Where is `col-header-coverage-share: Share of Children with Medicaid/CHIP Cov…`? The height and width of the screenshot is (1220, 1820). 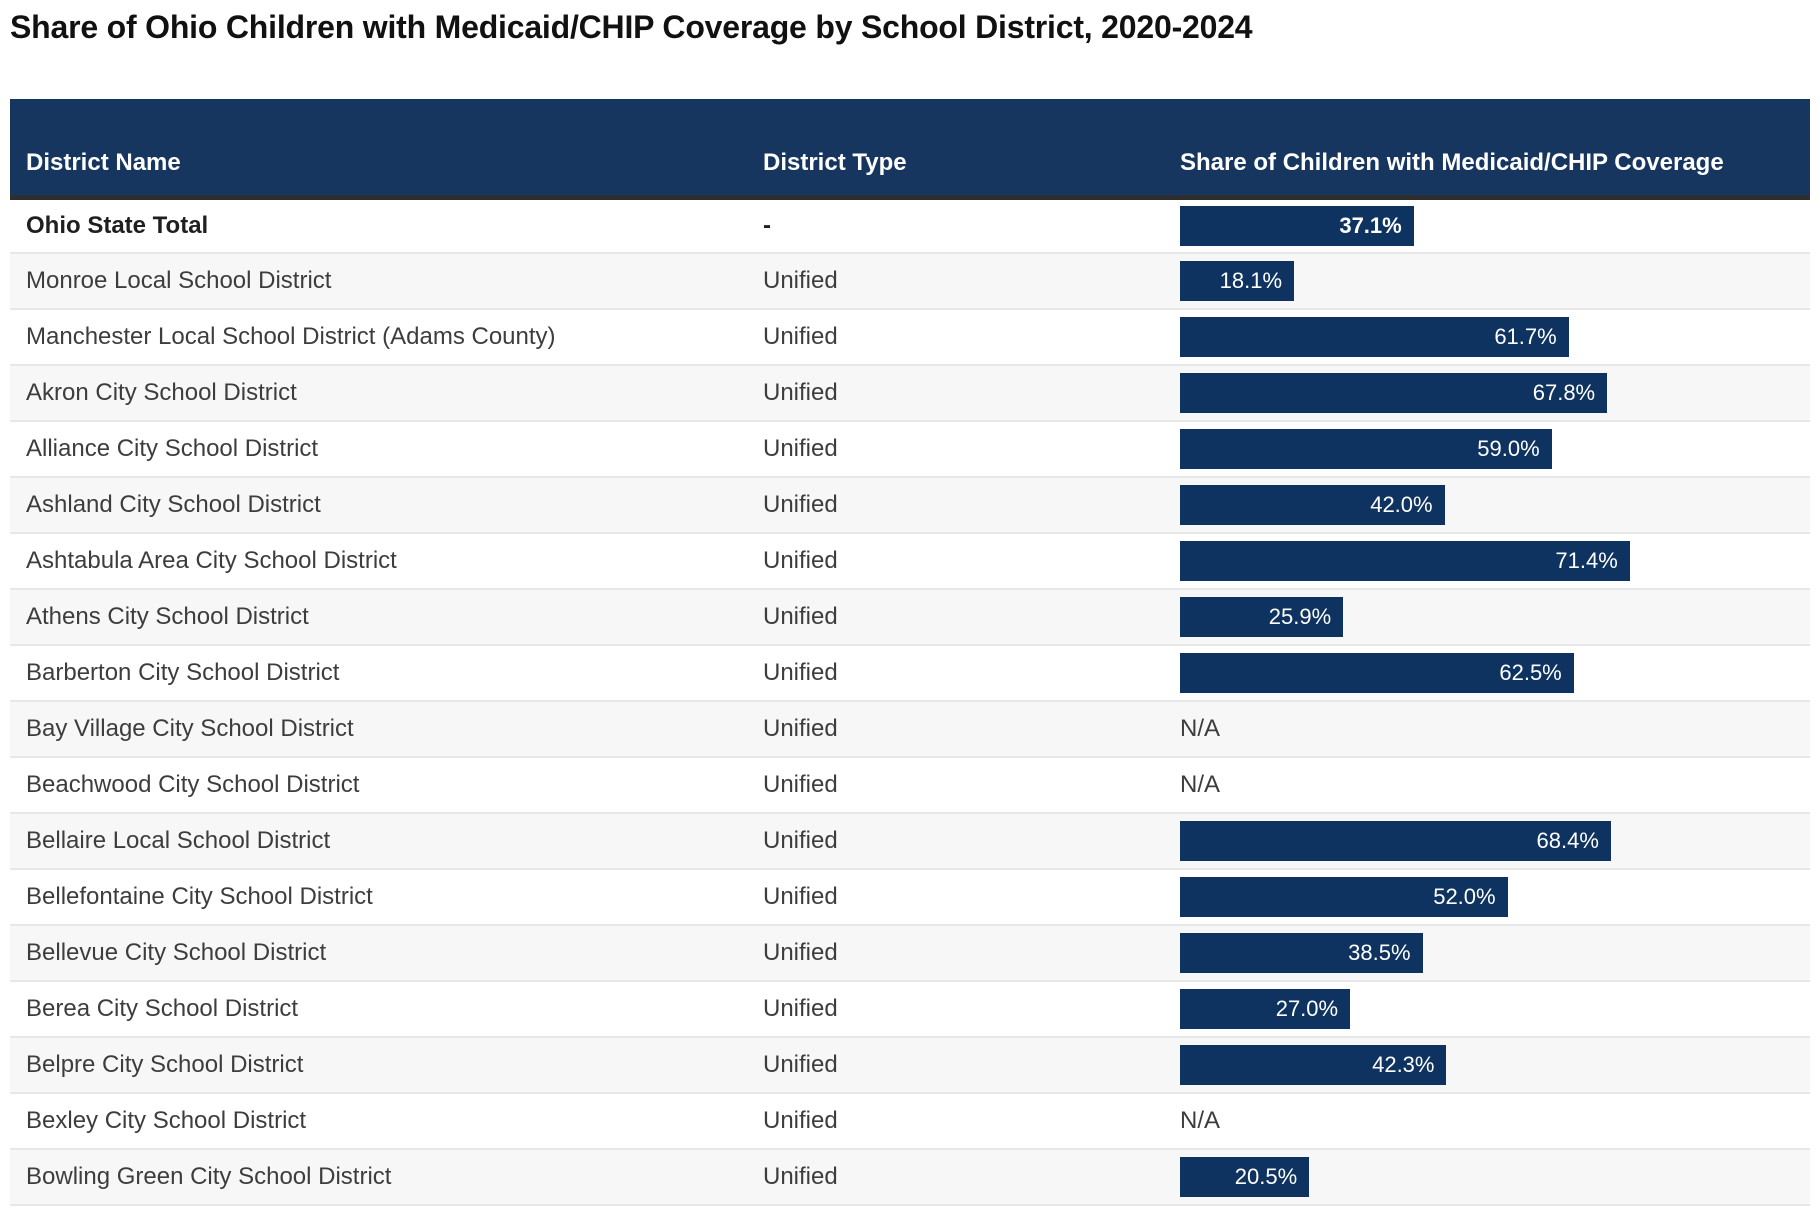 col-header-coverage-share: Share of Children with Medicaid/CHIP Cov… is located at coordinates (1495, 149).